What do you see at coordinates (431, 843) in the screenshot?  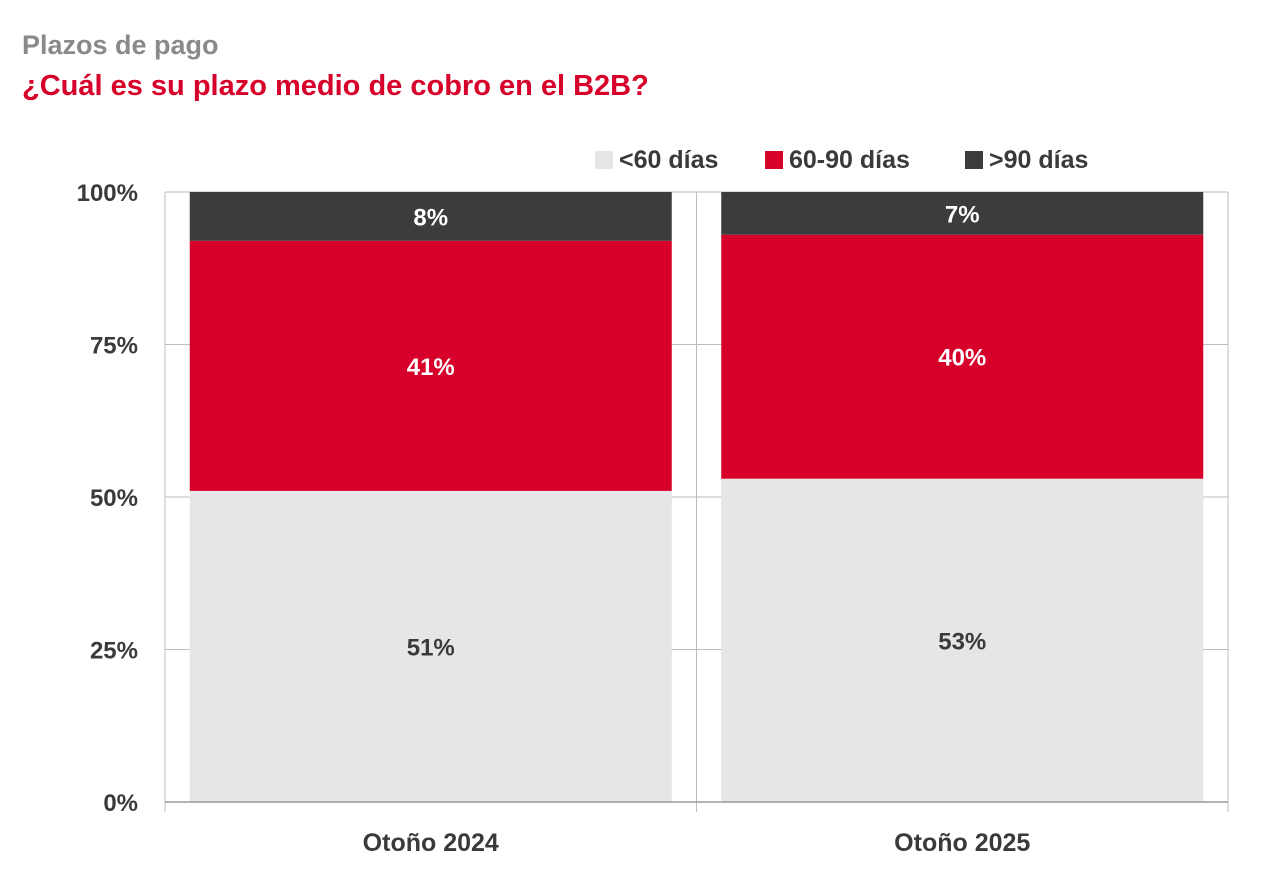 I see `x-category-label: Otoño 2024` at bounding box center [431, 843].